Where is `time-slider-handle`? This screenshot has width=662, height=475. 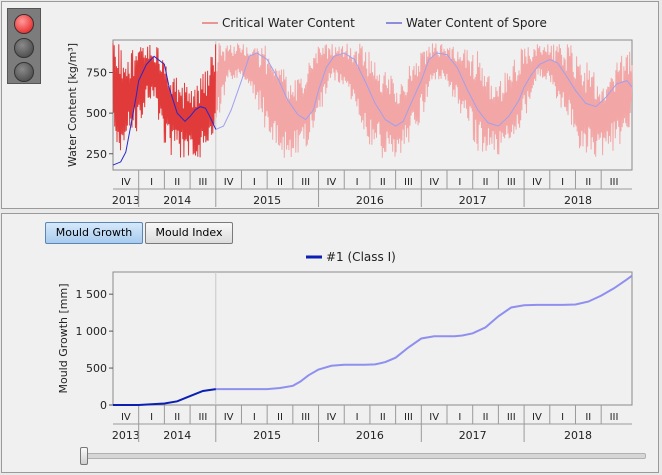
time-slider-handle is located at coordinates (84, 456).